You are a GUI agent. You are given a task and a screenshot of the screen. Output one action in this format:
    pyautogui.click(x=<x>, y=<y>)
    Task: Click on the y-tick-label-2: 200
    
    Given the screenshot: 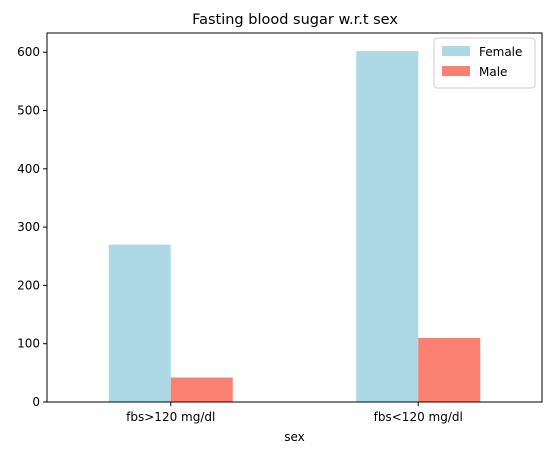 What is the action you would take?
    pyautogui.click(x=28, y=285)
    